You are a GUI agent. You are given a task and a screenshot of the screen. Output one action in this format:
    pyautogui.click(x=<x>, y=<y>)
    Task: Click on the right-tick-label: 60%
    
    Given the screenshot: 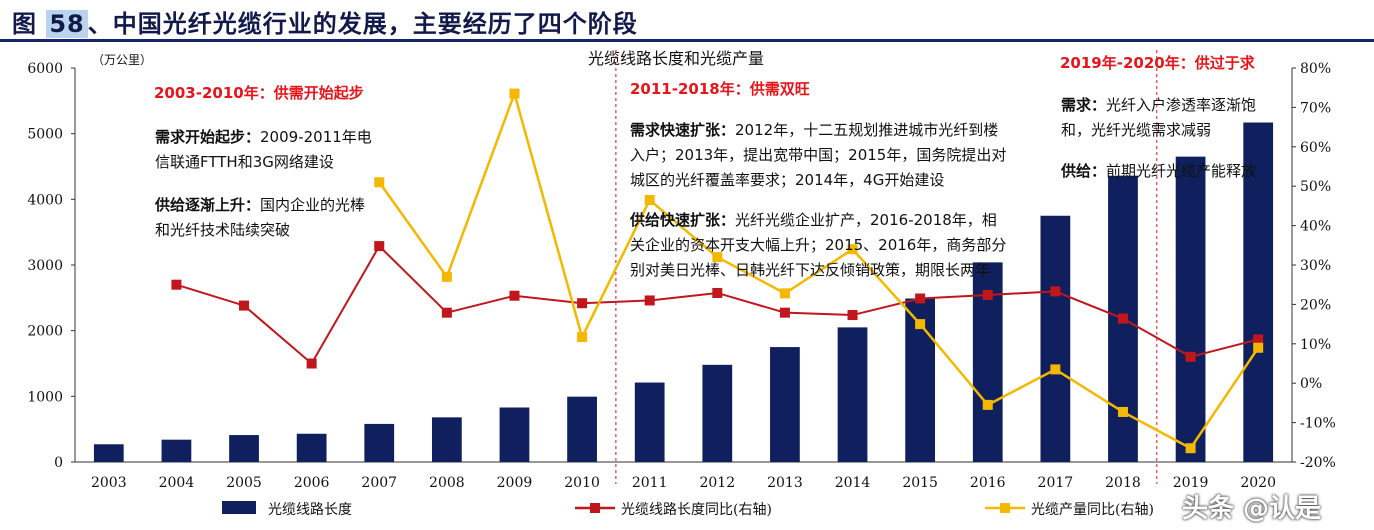 What is the action you would take?
    pyautogui.click(x=1315, y=148)
    